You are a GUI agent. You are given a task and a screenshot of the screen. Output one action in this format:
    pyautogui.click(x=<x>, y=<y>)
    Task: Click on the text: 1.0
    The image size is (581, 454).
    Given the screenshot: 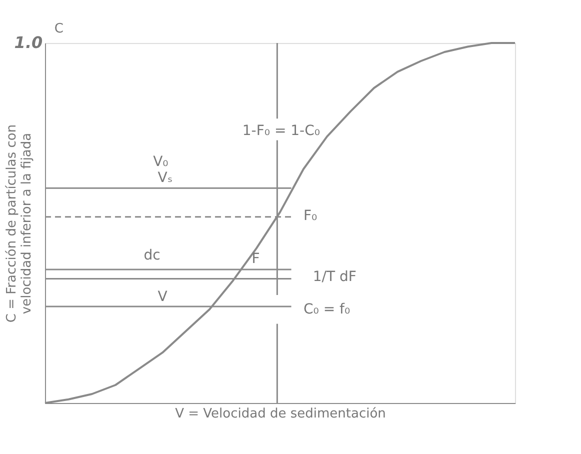 What is the action you would take?
    pyautogui.click(x=28, y=42)
    